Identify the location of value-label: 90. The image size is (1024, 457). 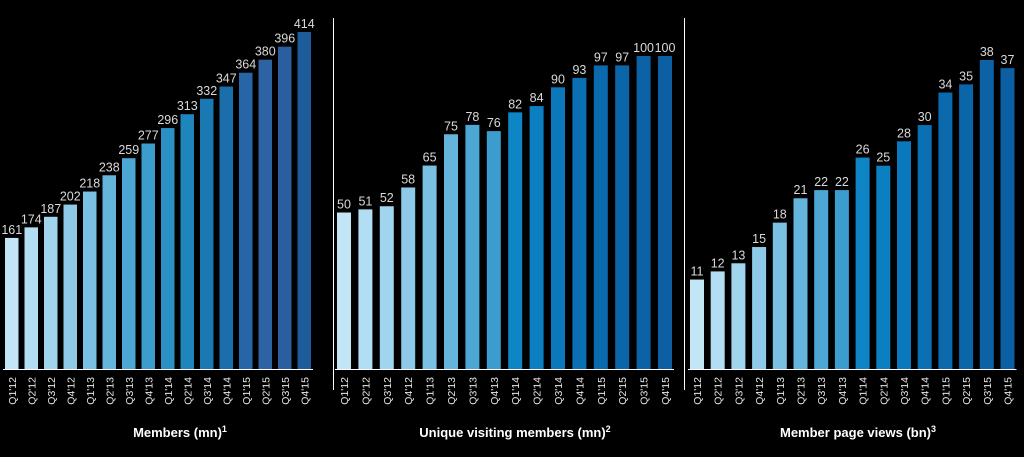
(558, 79).